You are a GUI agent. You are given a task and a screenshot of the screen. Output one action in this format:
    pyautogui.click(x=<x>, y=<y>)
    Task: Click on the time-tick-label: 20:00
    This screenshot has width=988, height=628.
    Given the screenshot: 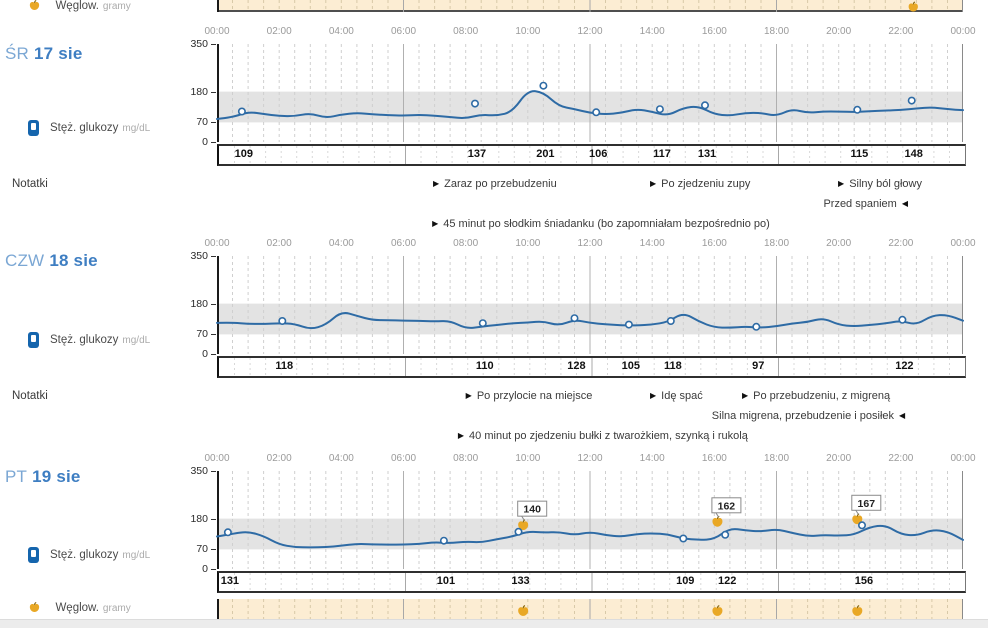 What is the action you would take?
    pyautogui.click(x=839, y=31)
    